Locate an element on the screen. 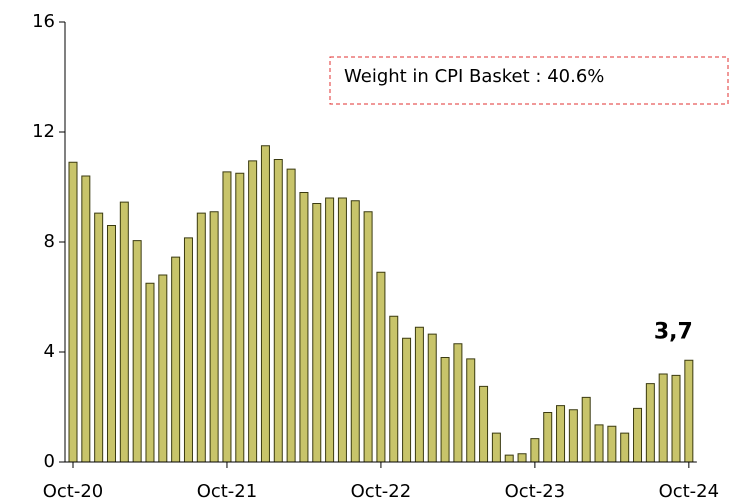 This screenshot has height=504, width=729. x-tick-label: Oct-23 is located at coordinates (535, 491).